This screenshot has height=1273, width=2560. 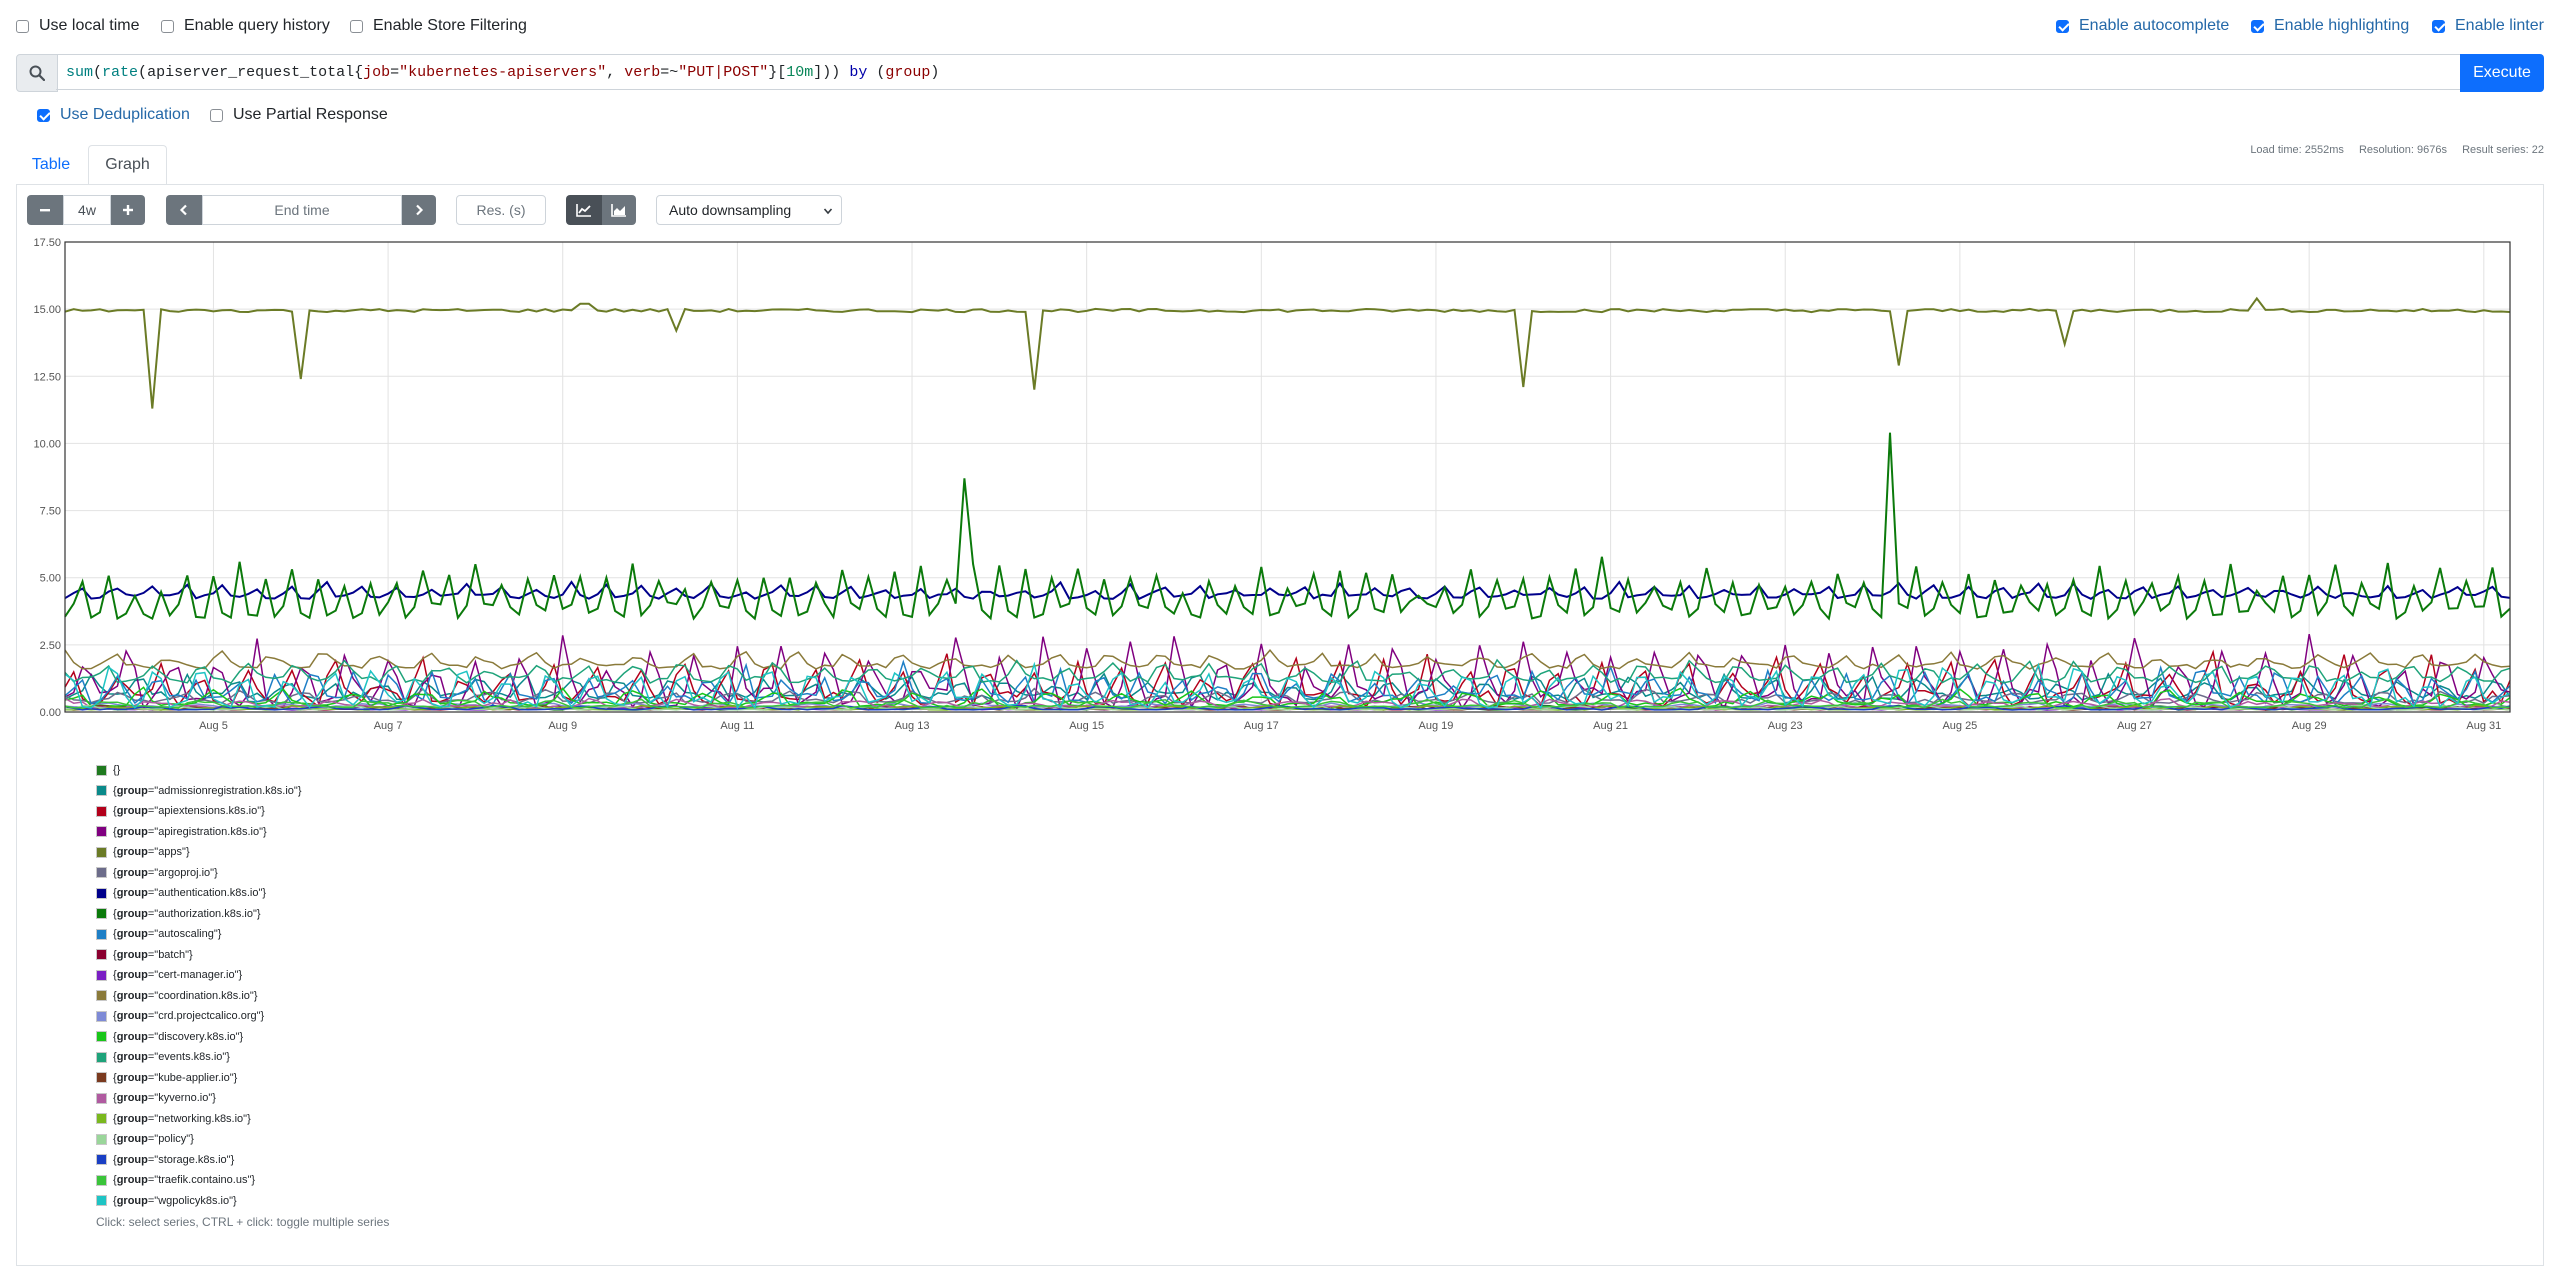 I want to click on x-tick-label: Aug 17, so click(x=1261, y=726).